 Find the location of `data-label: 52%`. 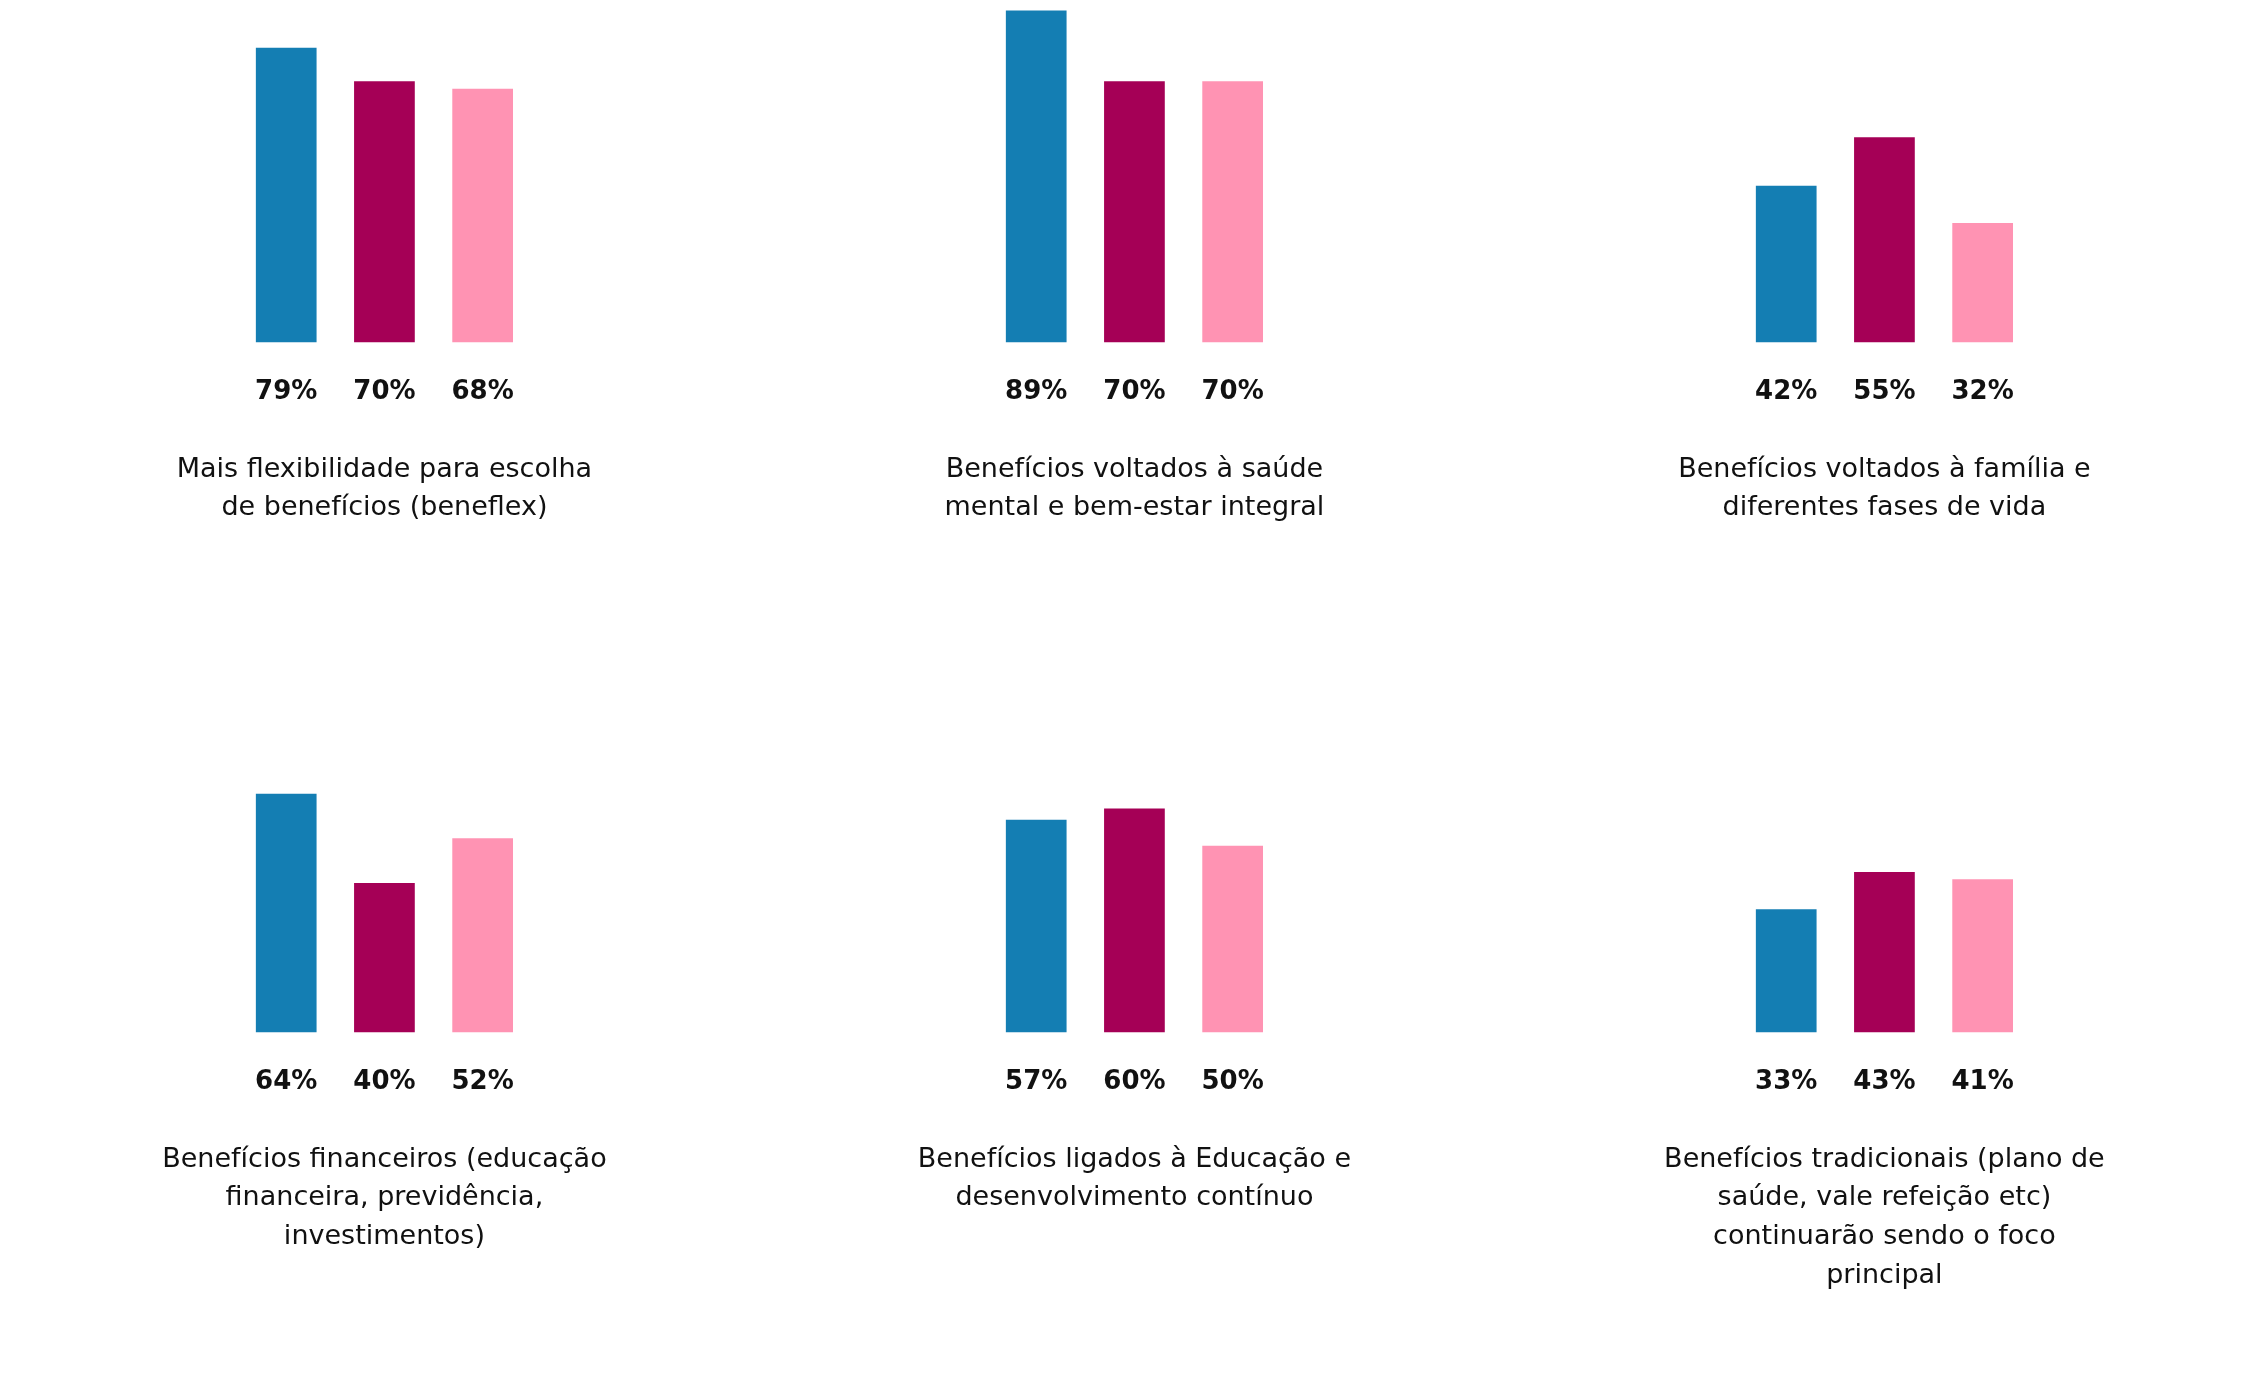

data-label: 52% is located at coordinates (482, 1080).